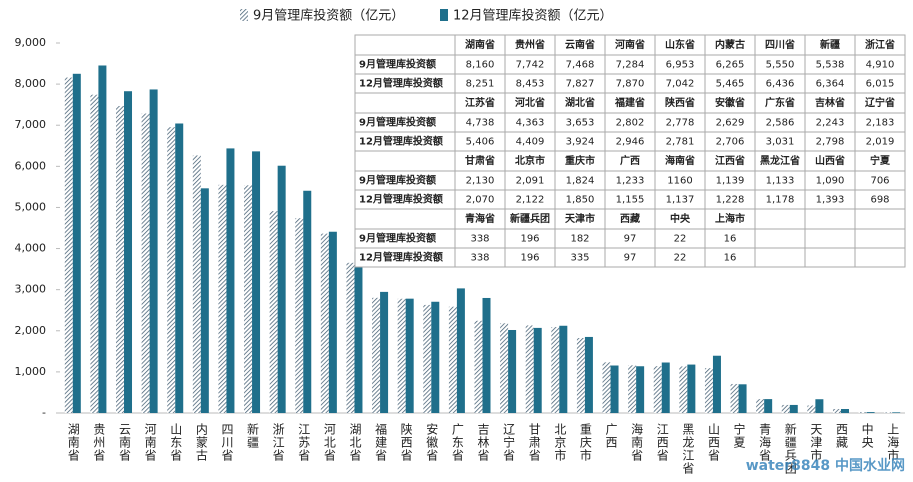 The width and height of the screenshot is (913, 482). Describe the element at coordinates (31, 371) in the screenshot. I see `y-tick-label: 1,000` at that location.